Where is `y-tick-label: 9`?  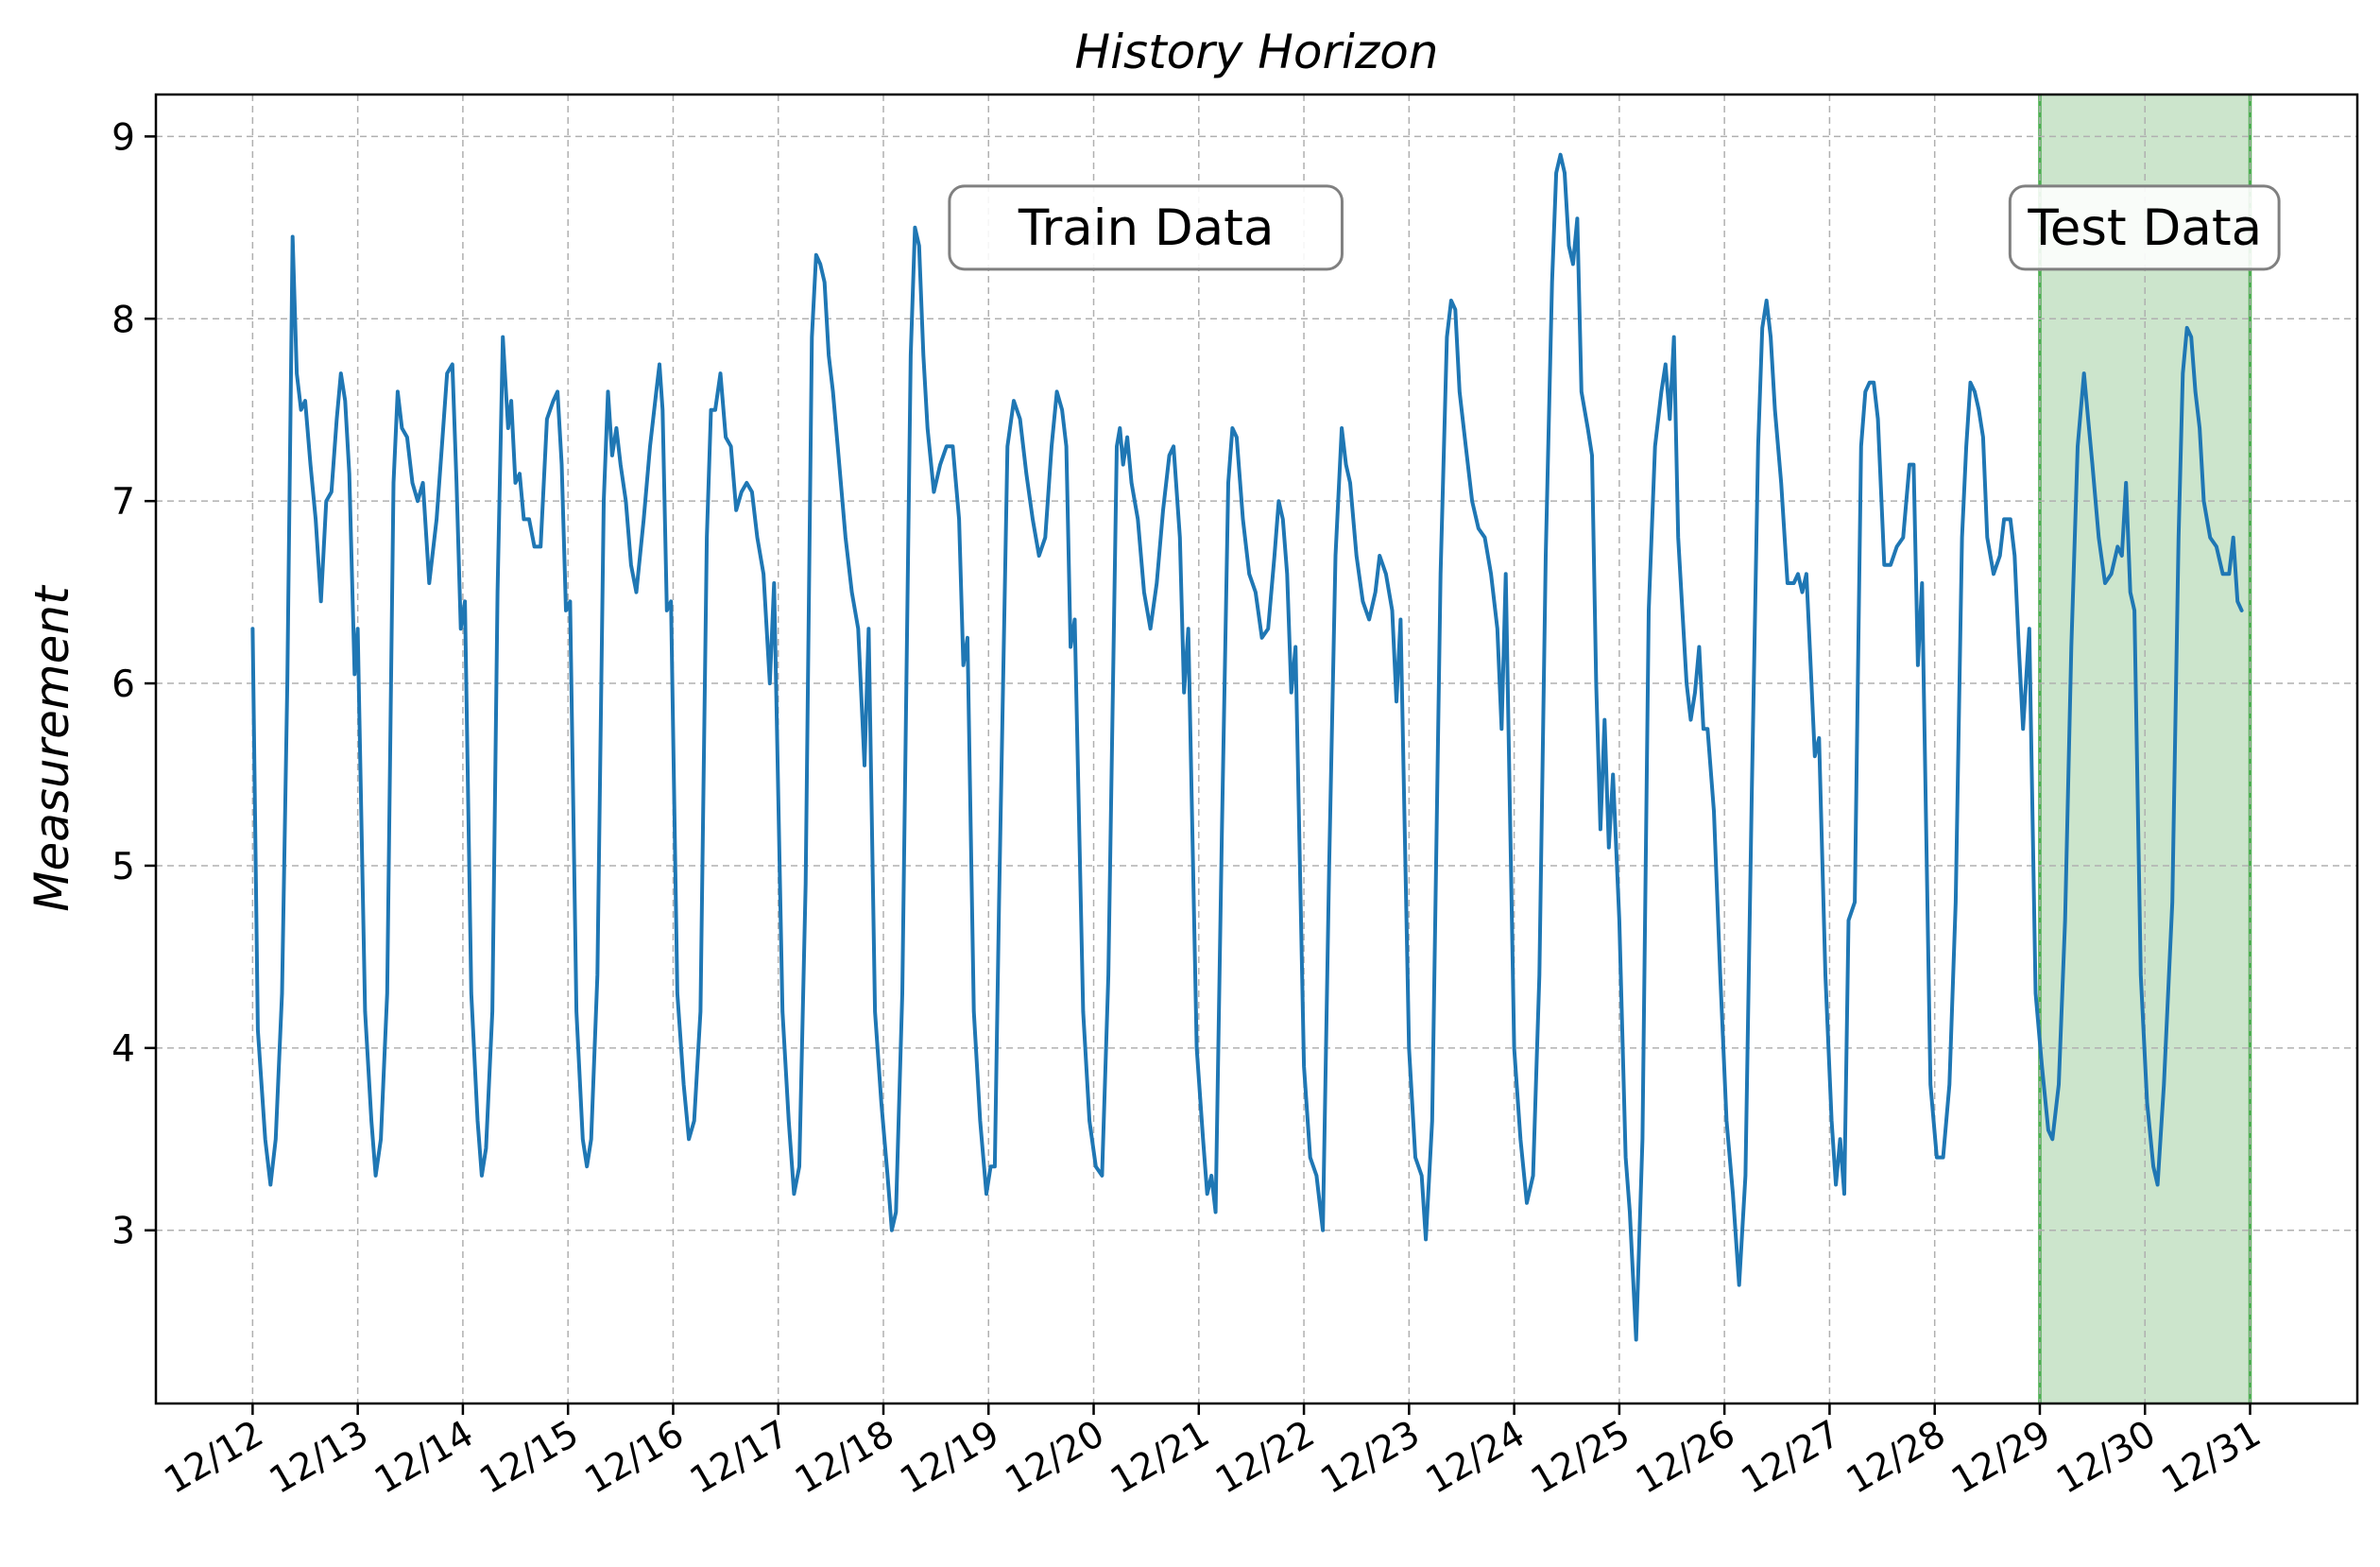 y-tick-label: 9 is located at coordinates (123, 137).